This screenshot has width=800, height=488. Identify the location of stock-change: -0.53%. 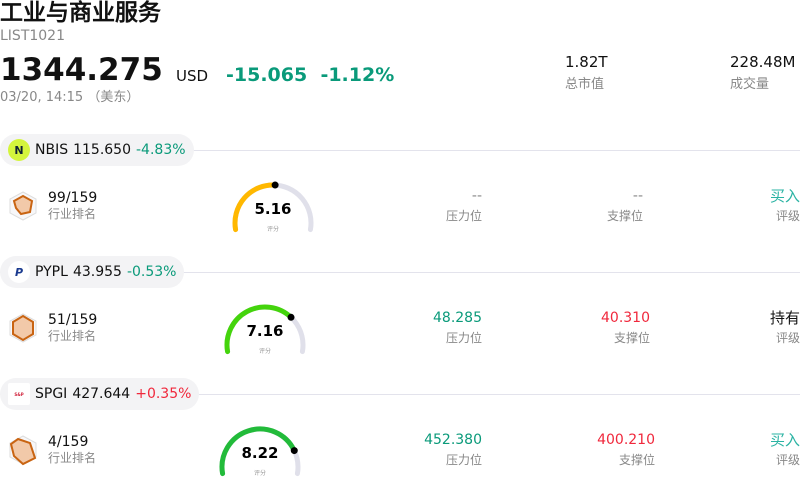
(151, 271).